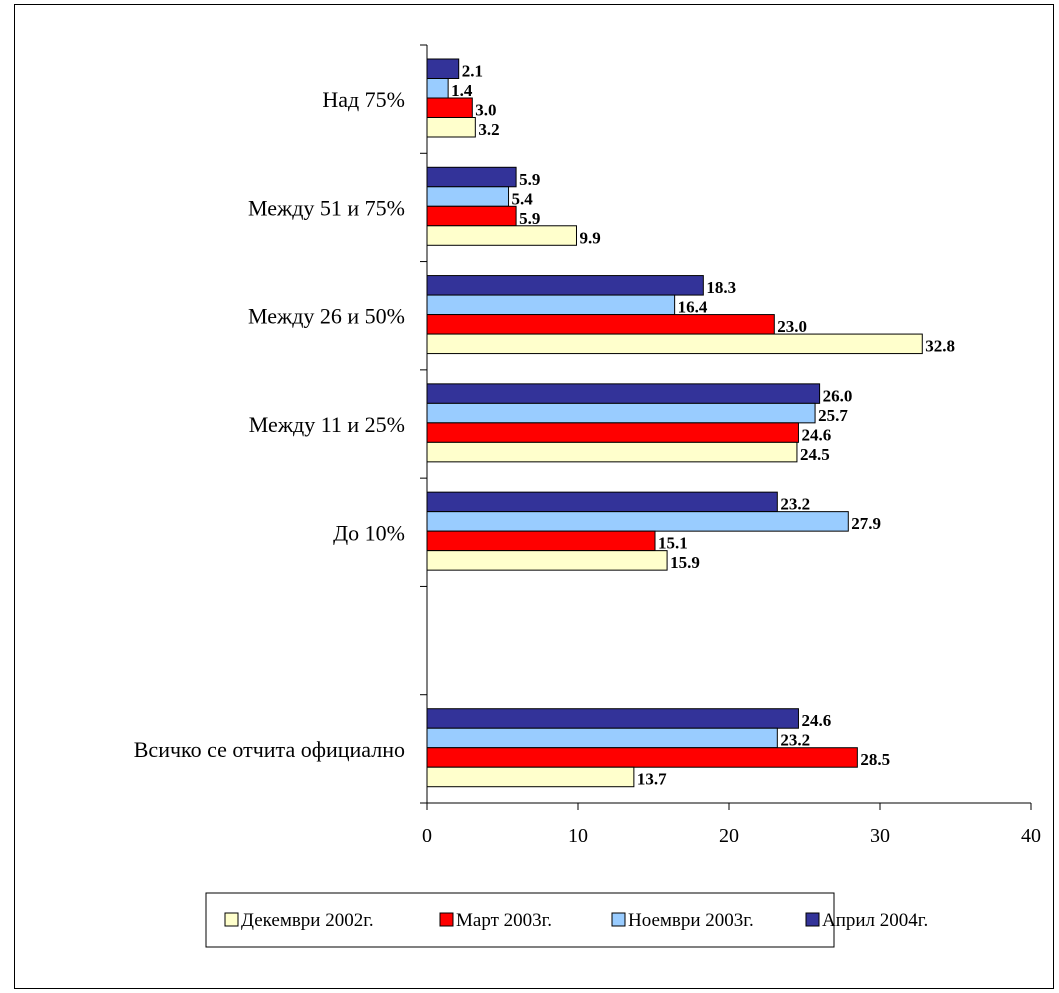 The height and width of the screenshot is (993, 1059). What do you see at coordinates (488, 129) in the screenshot?
I see `data-label: 3.2` at bounding box center [488, 129].